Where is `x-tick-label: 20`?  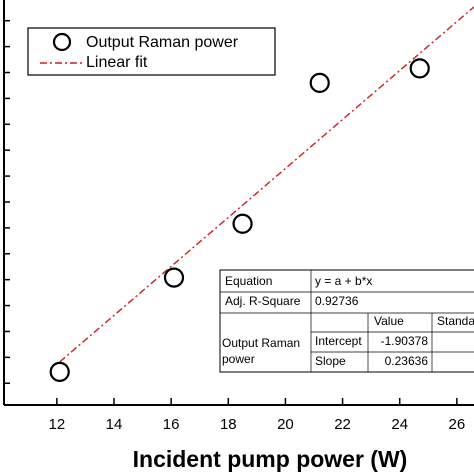
x-tick-label: 20 is located at coordinates (285, 424).